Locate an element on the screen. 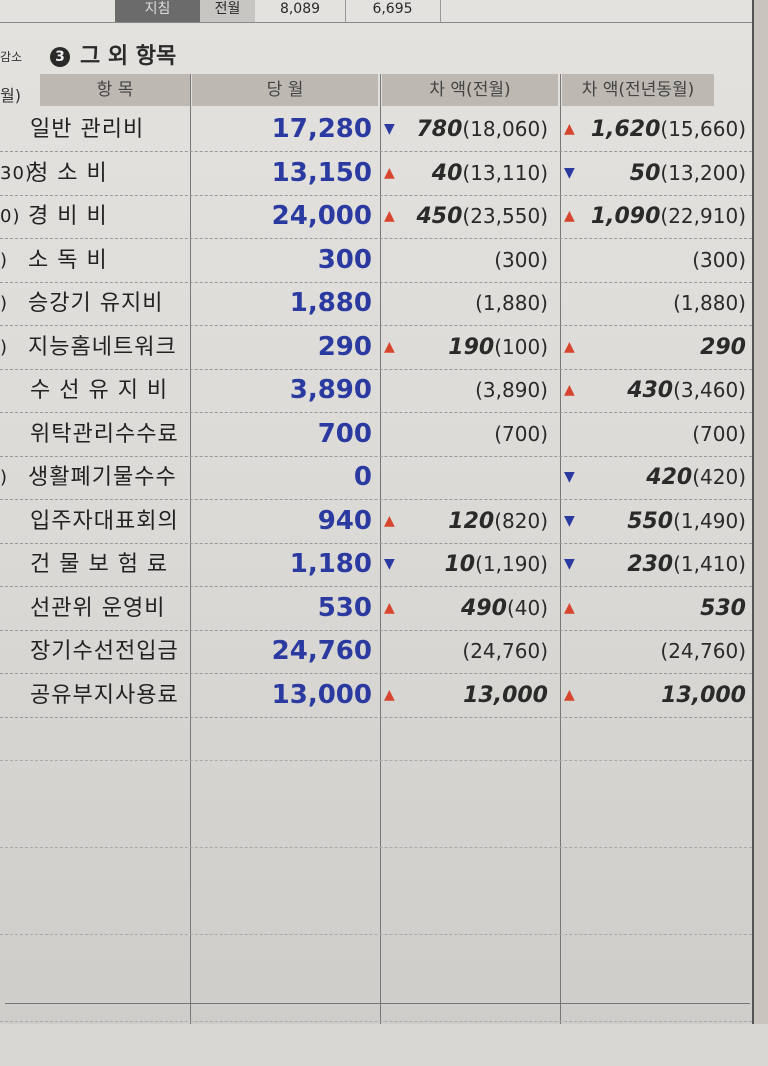 The width and height of the screenshot is (768, 1066). section-title: 3 그 외 항목 is located at coordinates (113, 54).